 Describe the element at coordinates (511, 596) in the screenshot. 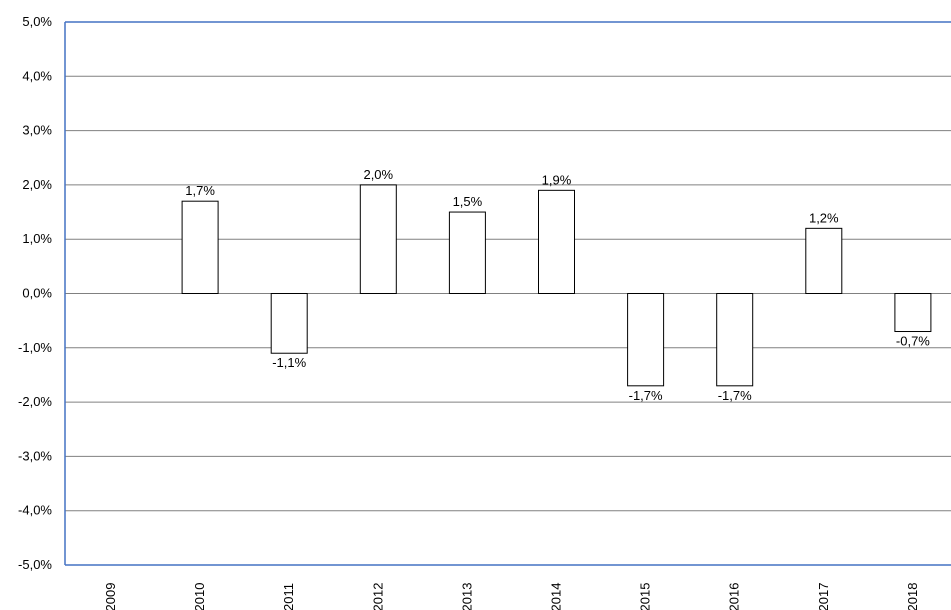

I see `x-axis-tick-labels: 2009 2010 2011 2012 2013 2014 2015 2016 2017 2018` at that location.